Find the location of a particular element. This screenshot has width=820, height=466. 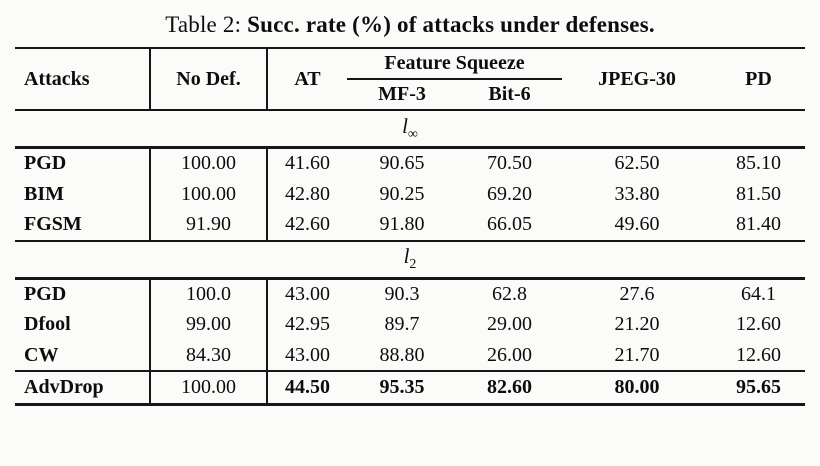

norm-subscript: 2 is located at coordinates (413, 265).